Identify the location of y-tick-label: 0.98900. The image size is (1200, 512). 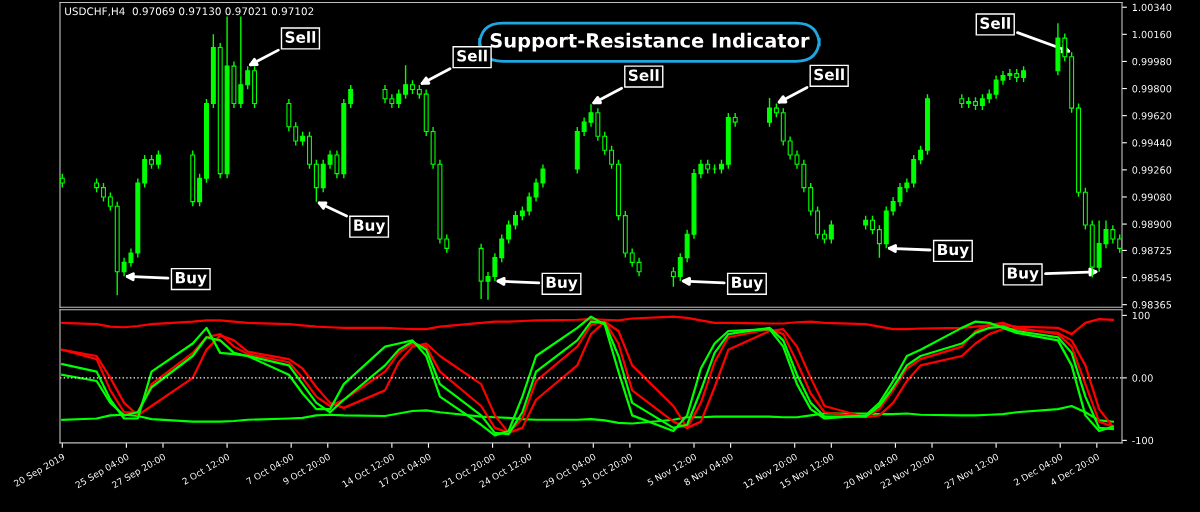
(1152, 224).